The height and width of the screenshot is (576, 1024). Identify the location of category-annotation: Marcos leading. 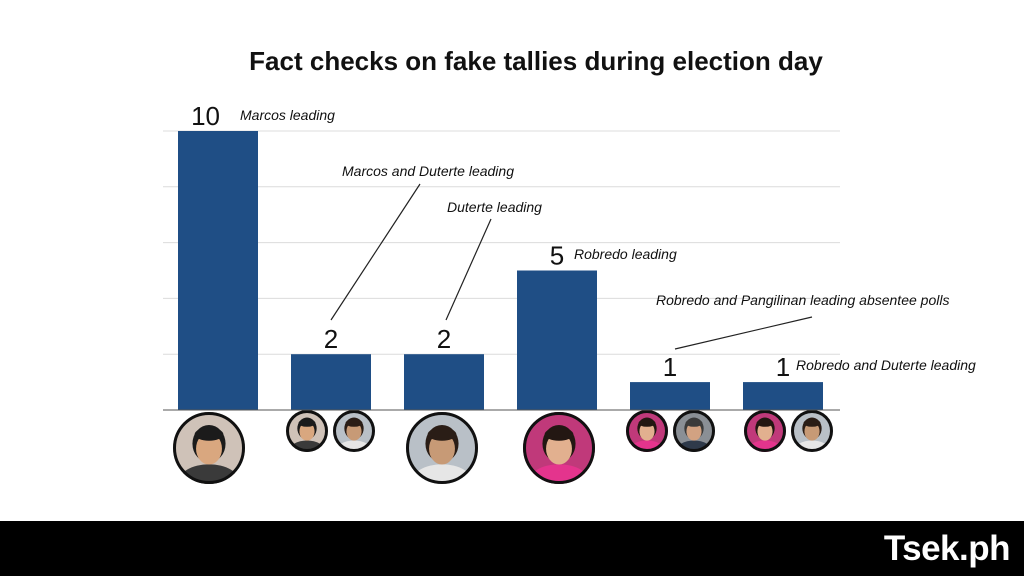
(287, 115).